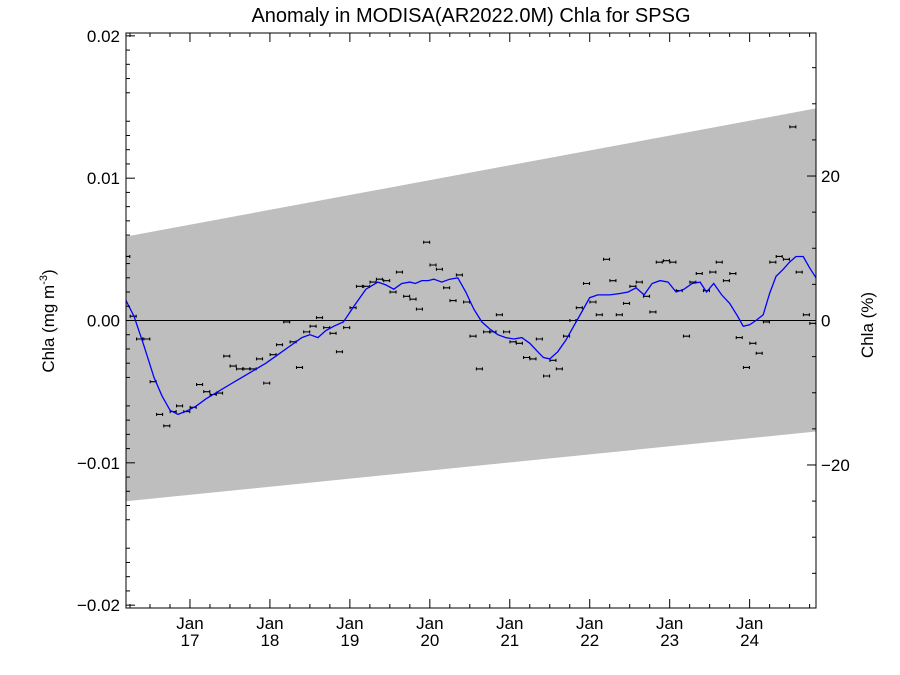 This screenshot has width=900, height=675. I want to click on x-tick-label-year: 23, so click(669, 640).